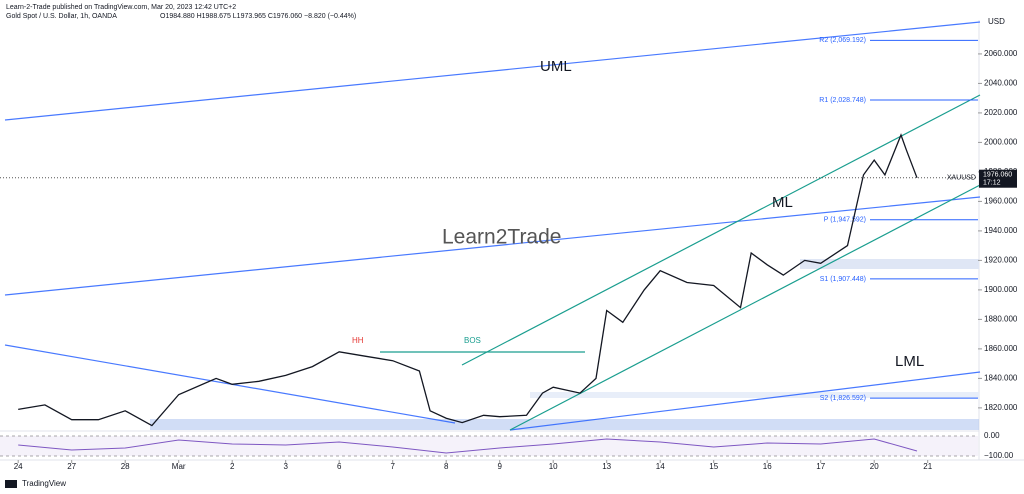 This screenshot has height=494, width=1024. I want to click on currency: USD, so click(996, 21).